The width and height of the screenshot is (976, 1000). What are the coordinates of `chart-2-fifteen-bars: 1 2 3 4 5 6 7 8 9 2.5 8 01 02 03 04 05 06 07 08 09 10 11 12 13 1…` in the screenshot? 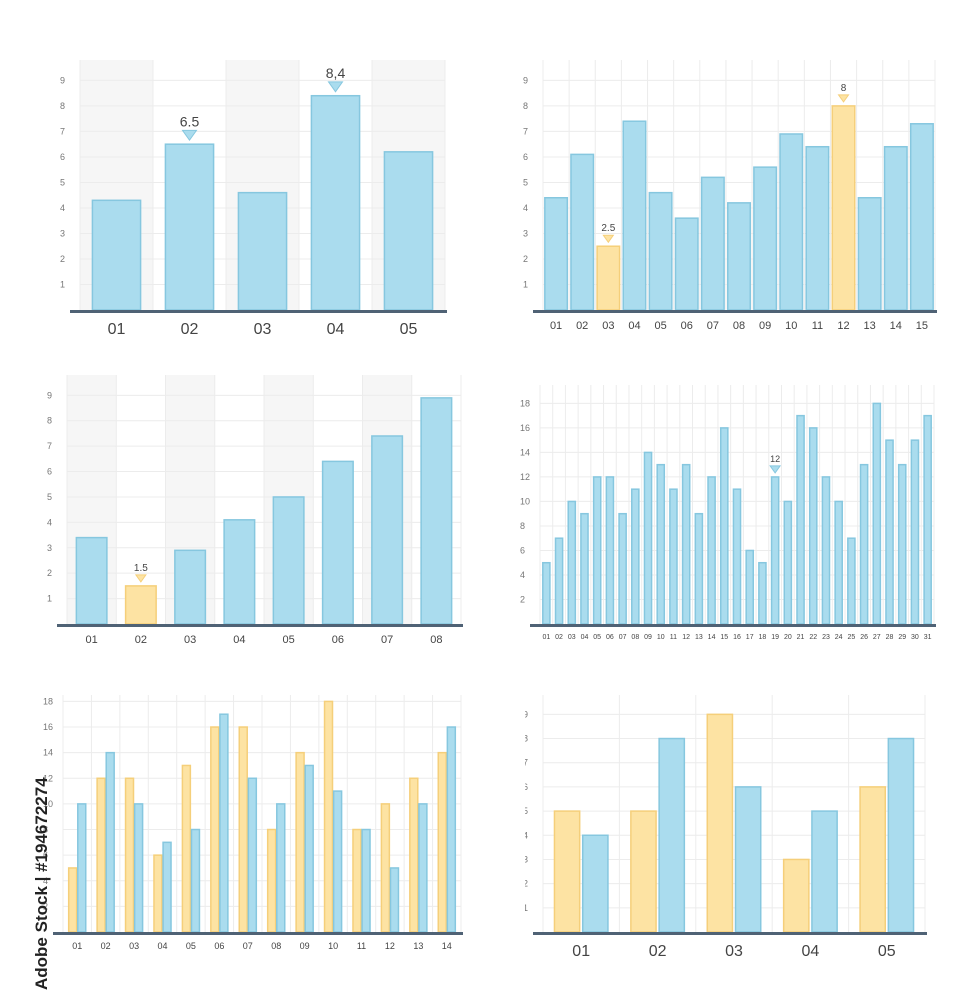 It's located at (727, 200).